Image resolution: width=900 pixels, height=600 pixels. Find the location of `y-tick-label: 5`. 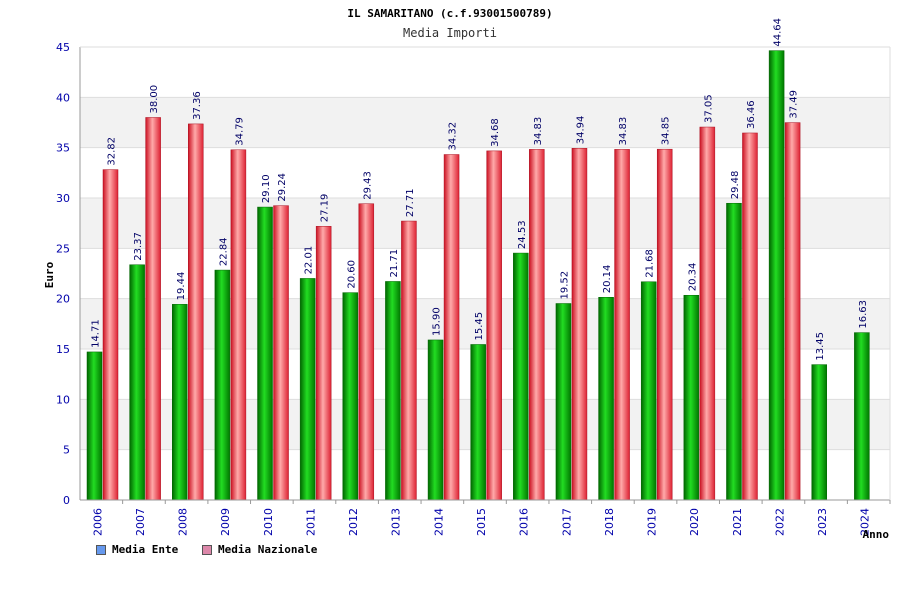

y-tick-label: 5 is located at coordinates (66, 450).